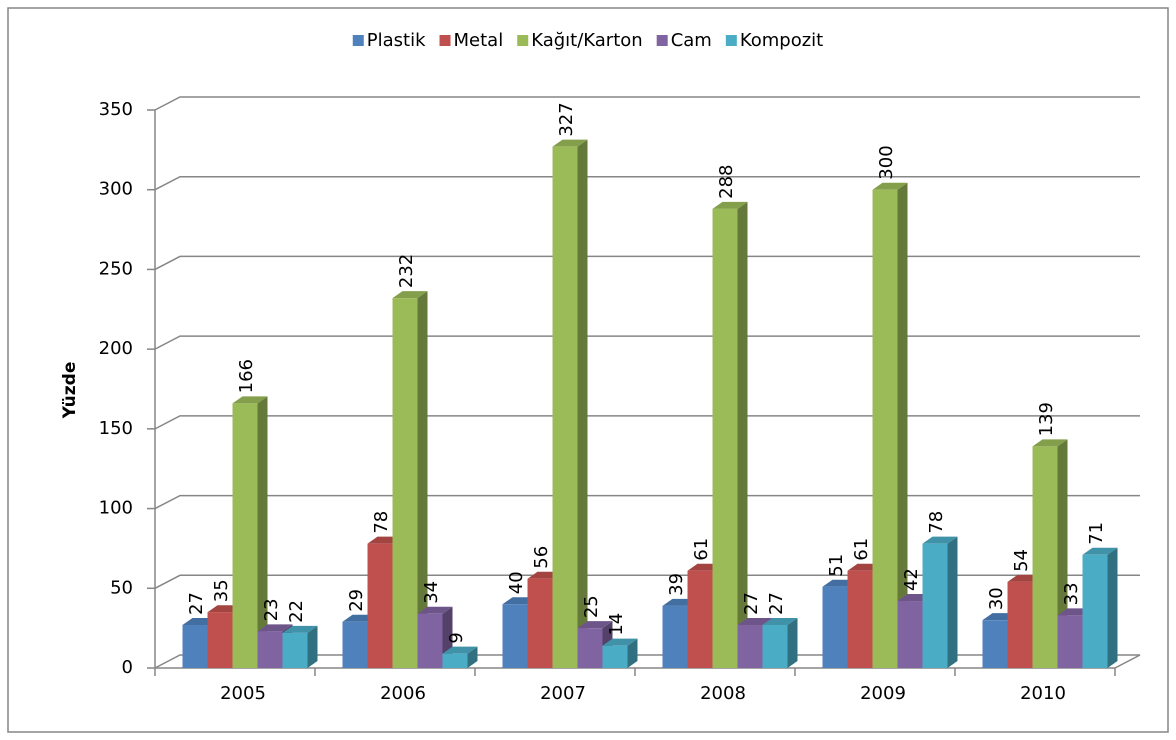 The width and height of the screenshot is (1176, 740). Describe the element at coordinates (516, 582) in the screenshot. I see `data-label: 40` at that location.